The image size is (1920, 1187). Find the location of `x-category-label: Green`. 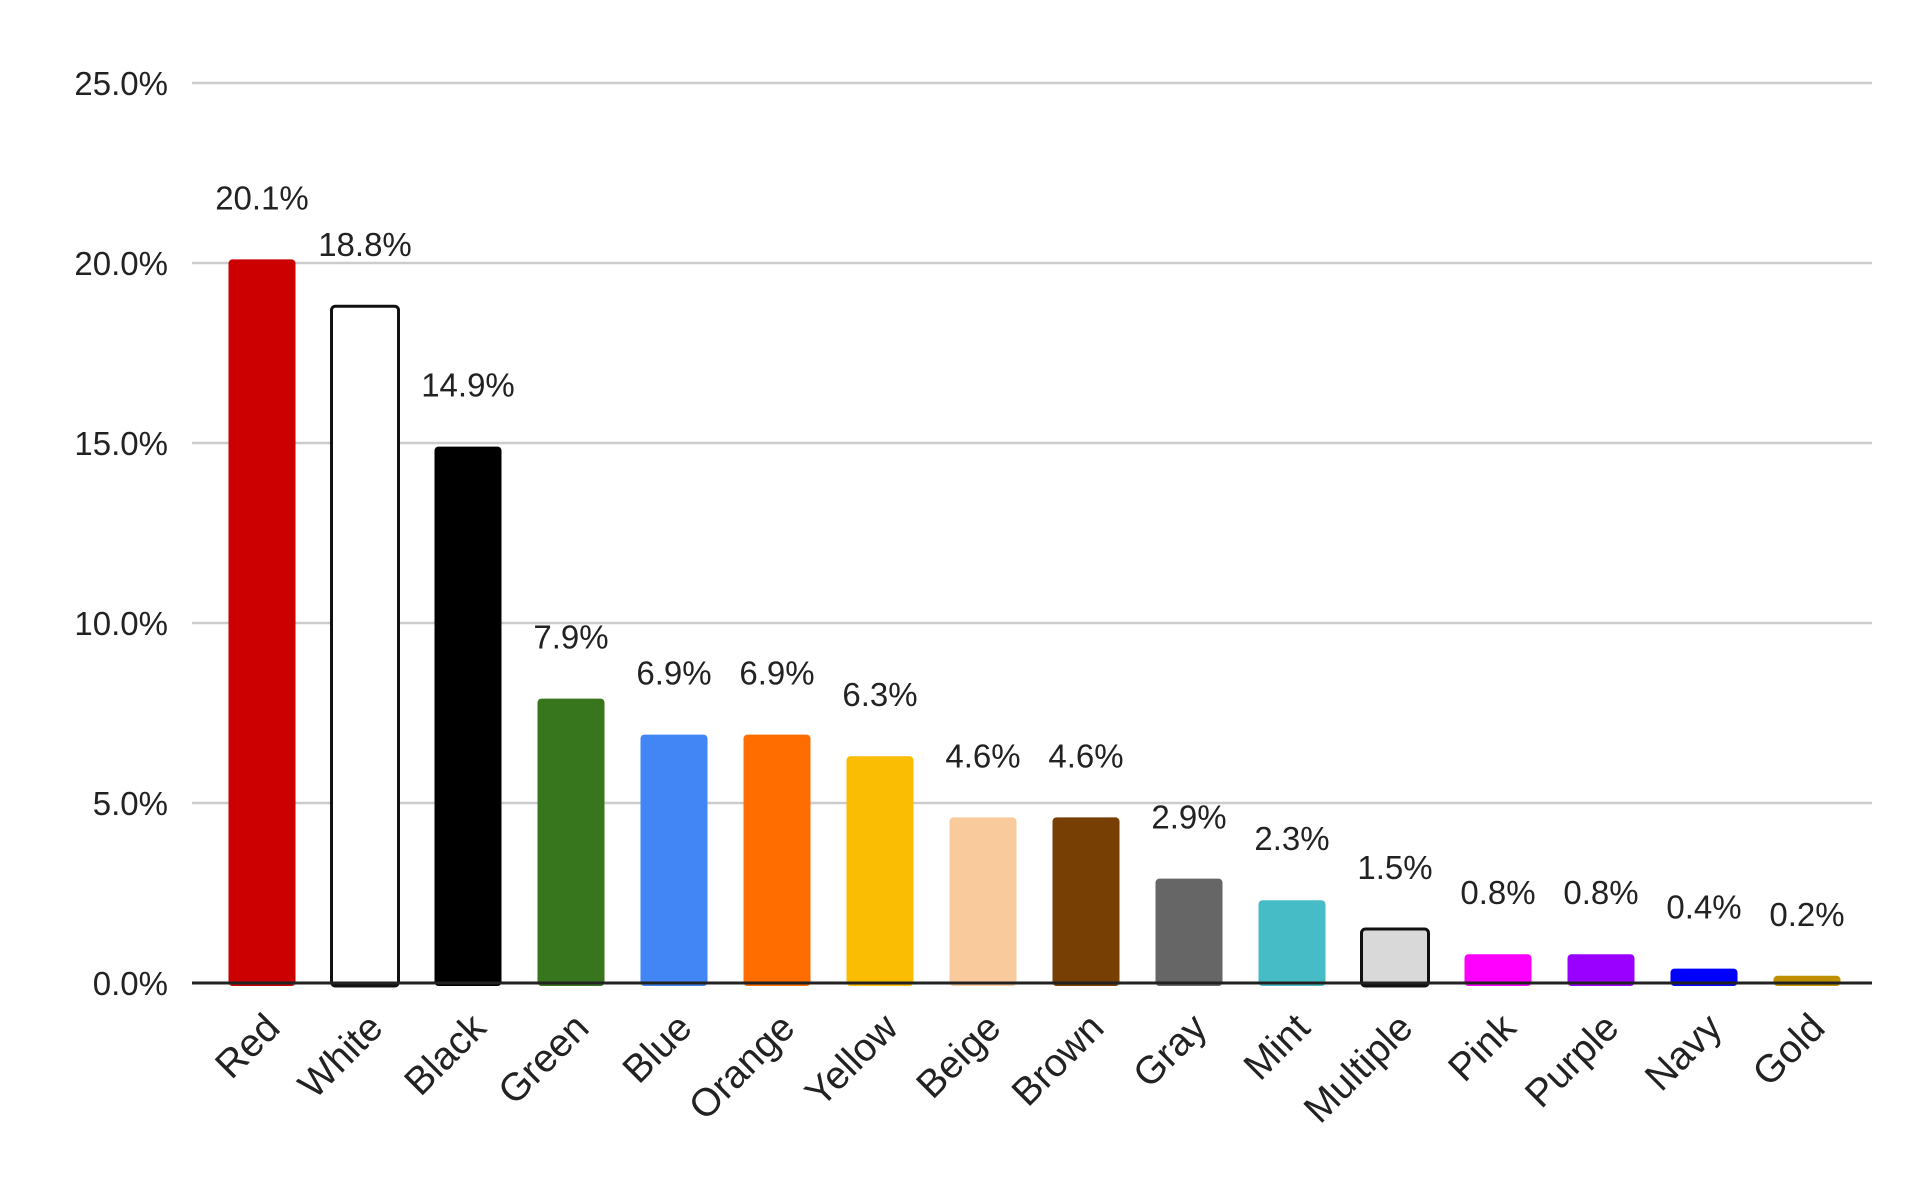

x-category-label: Green is located at coordinates (543, 1059).